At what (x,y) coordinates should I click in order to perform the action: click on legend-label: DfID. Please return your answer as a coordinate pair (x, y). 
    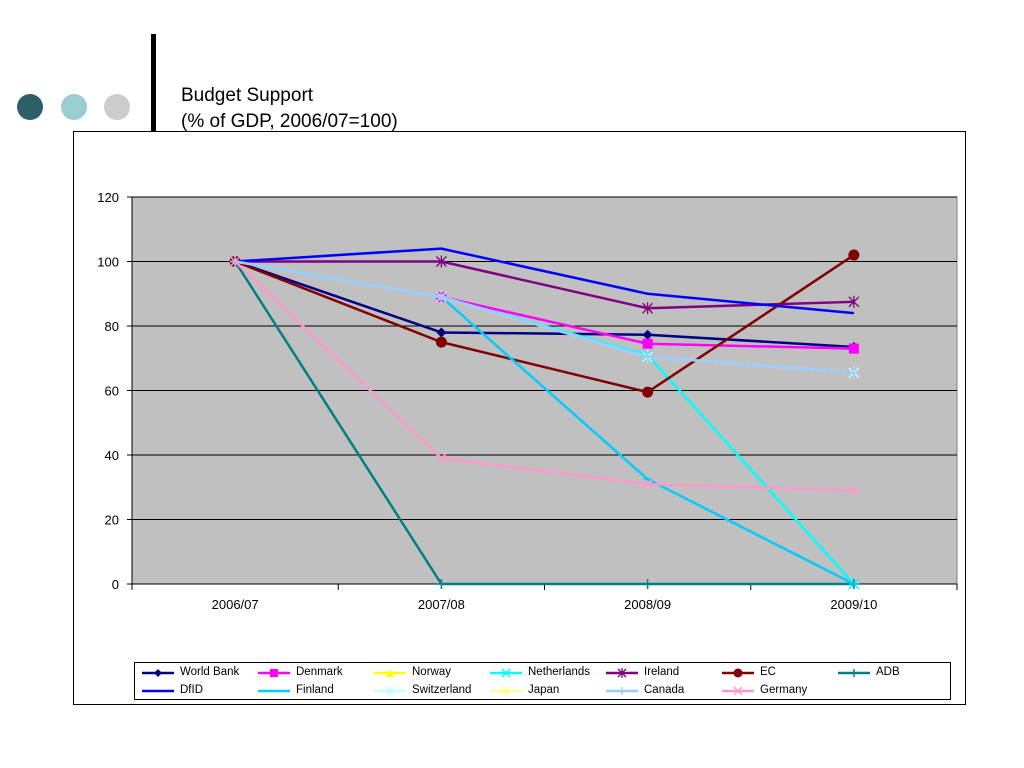
    Looking at the image, I should click on (191, 690).